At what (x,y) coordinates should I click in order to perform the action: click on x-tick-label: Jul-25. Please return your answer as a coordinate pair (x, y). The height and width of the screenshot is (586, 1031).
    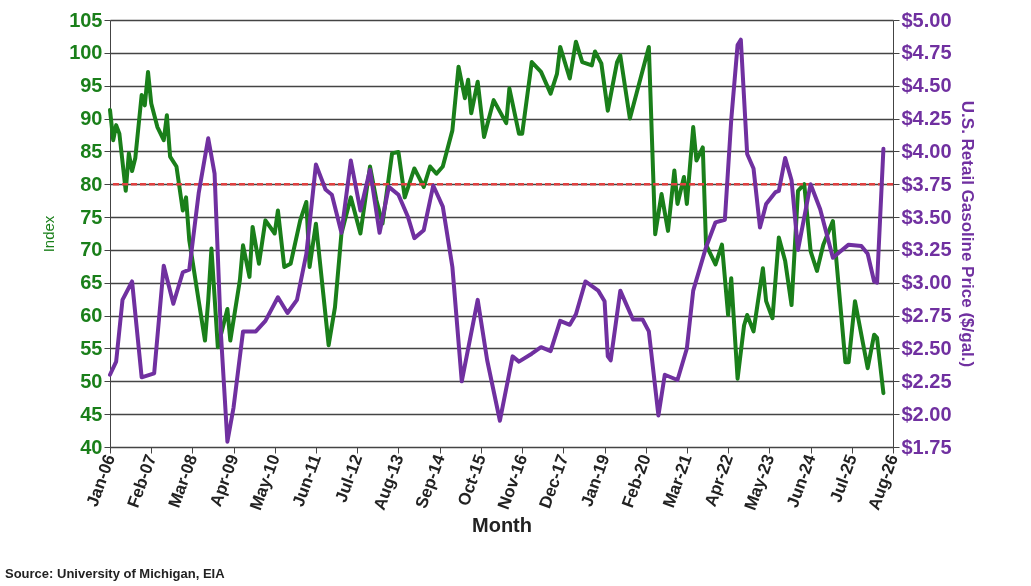
    Looking at the image, I should click on (843, 478).